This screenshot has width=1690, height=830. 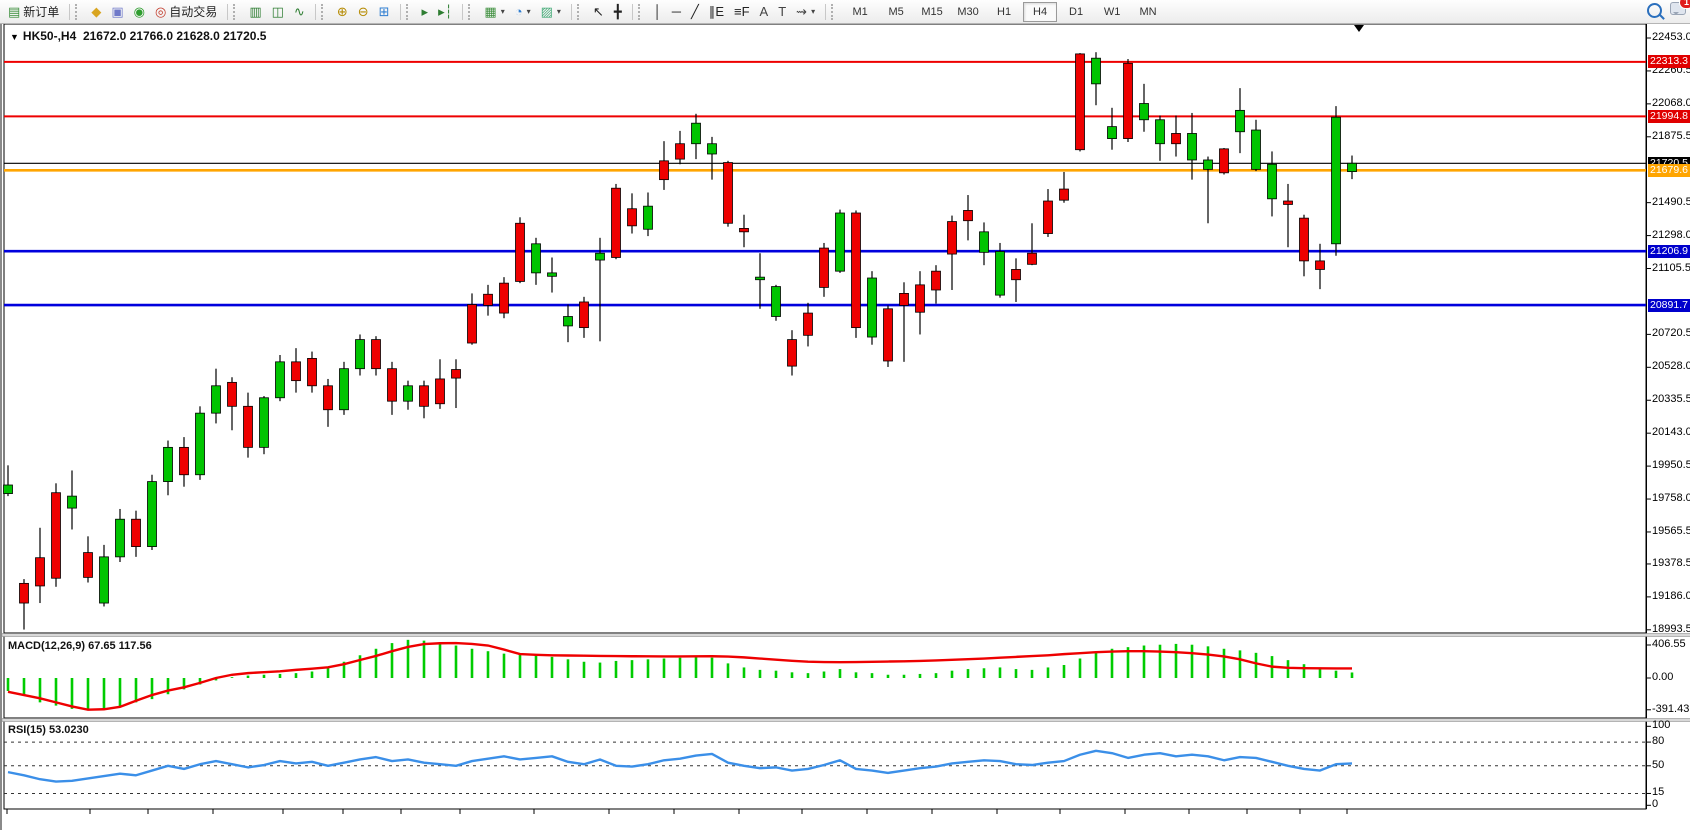 What do you see at coordinates (1671, 135) in the screenshot?
I see `price-tick-label: 21875.5` at bounding box center [1671, 135].